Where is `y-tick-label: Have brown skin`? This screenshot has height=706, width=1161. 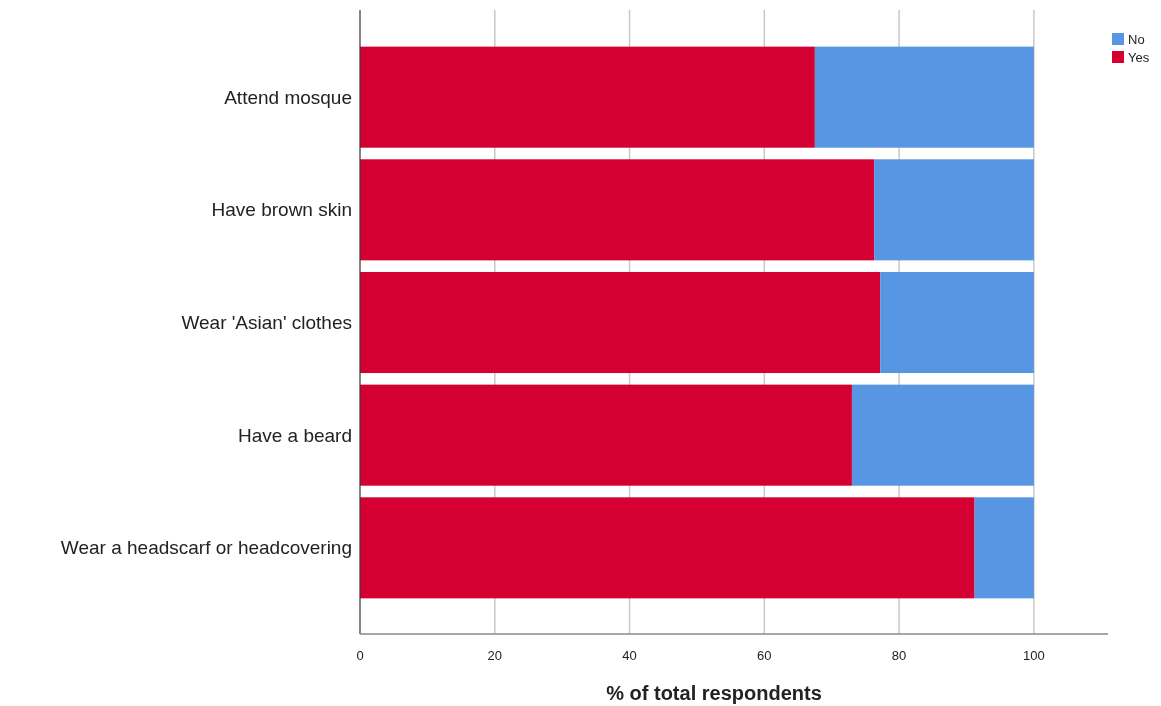
y-tick-label: Have brown skin is located at coordinates (281, 210).